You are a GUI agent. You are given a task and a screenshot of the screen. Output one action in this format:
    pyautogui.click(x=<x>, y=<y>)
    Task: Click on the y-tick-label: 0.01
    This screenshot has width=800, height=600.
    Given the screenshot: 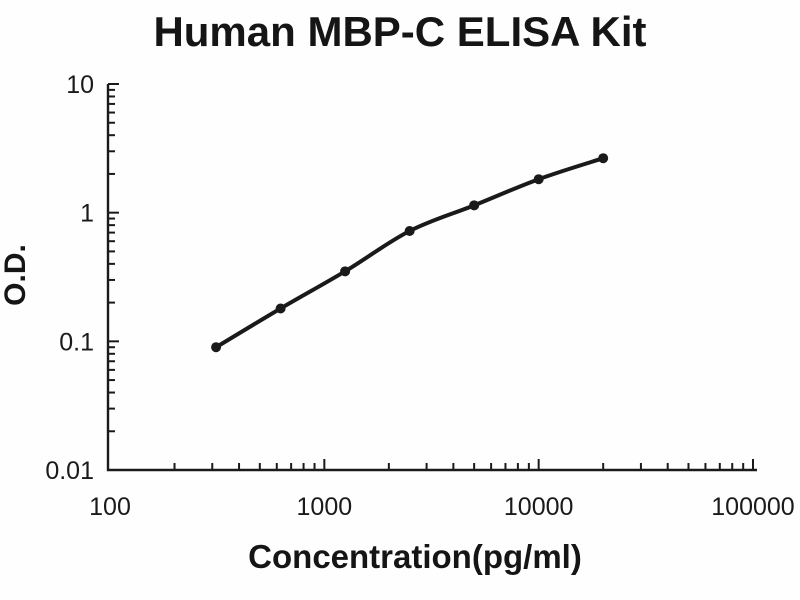 What is the action you would take?
    pyautogui.click(x=69, y=471)
    